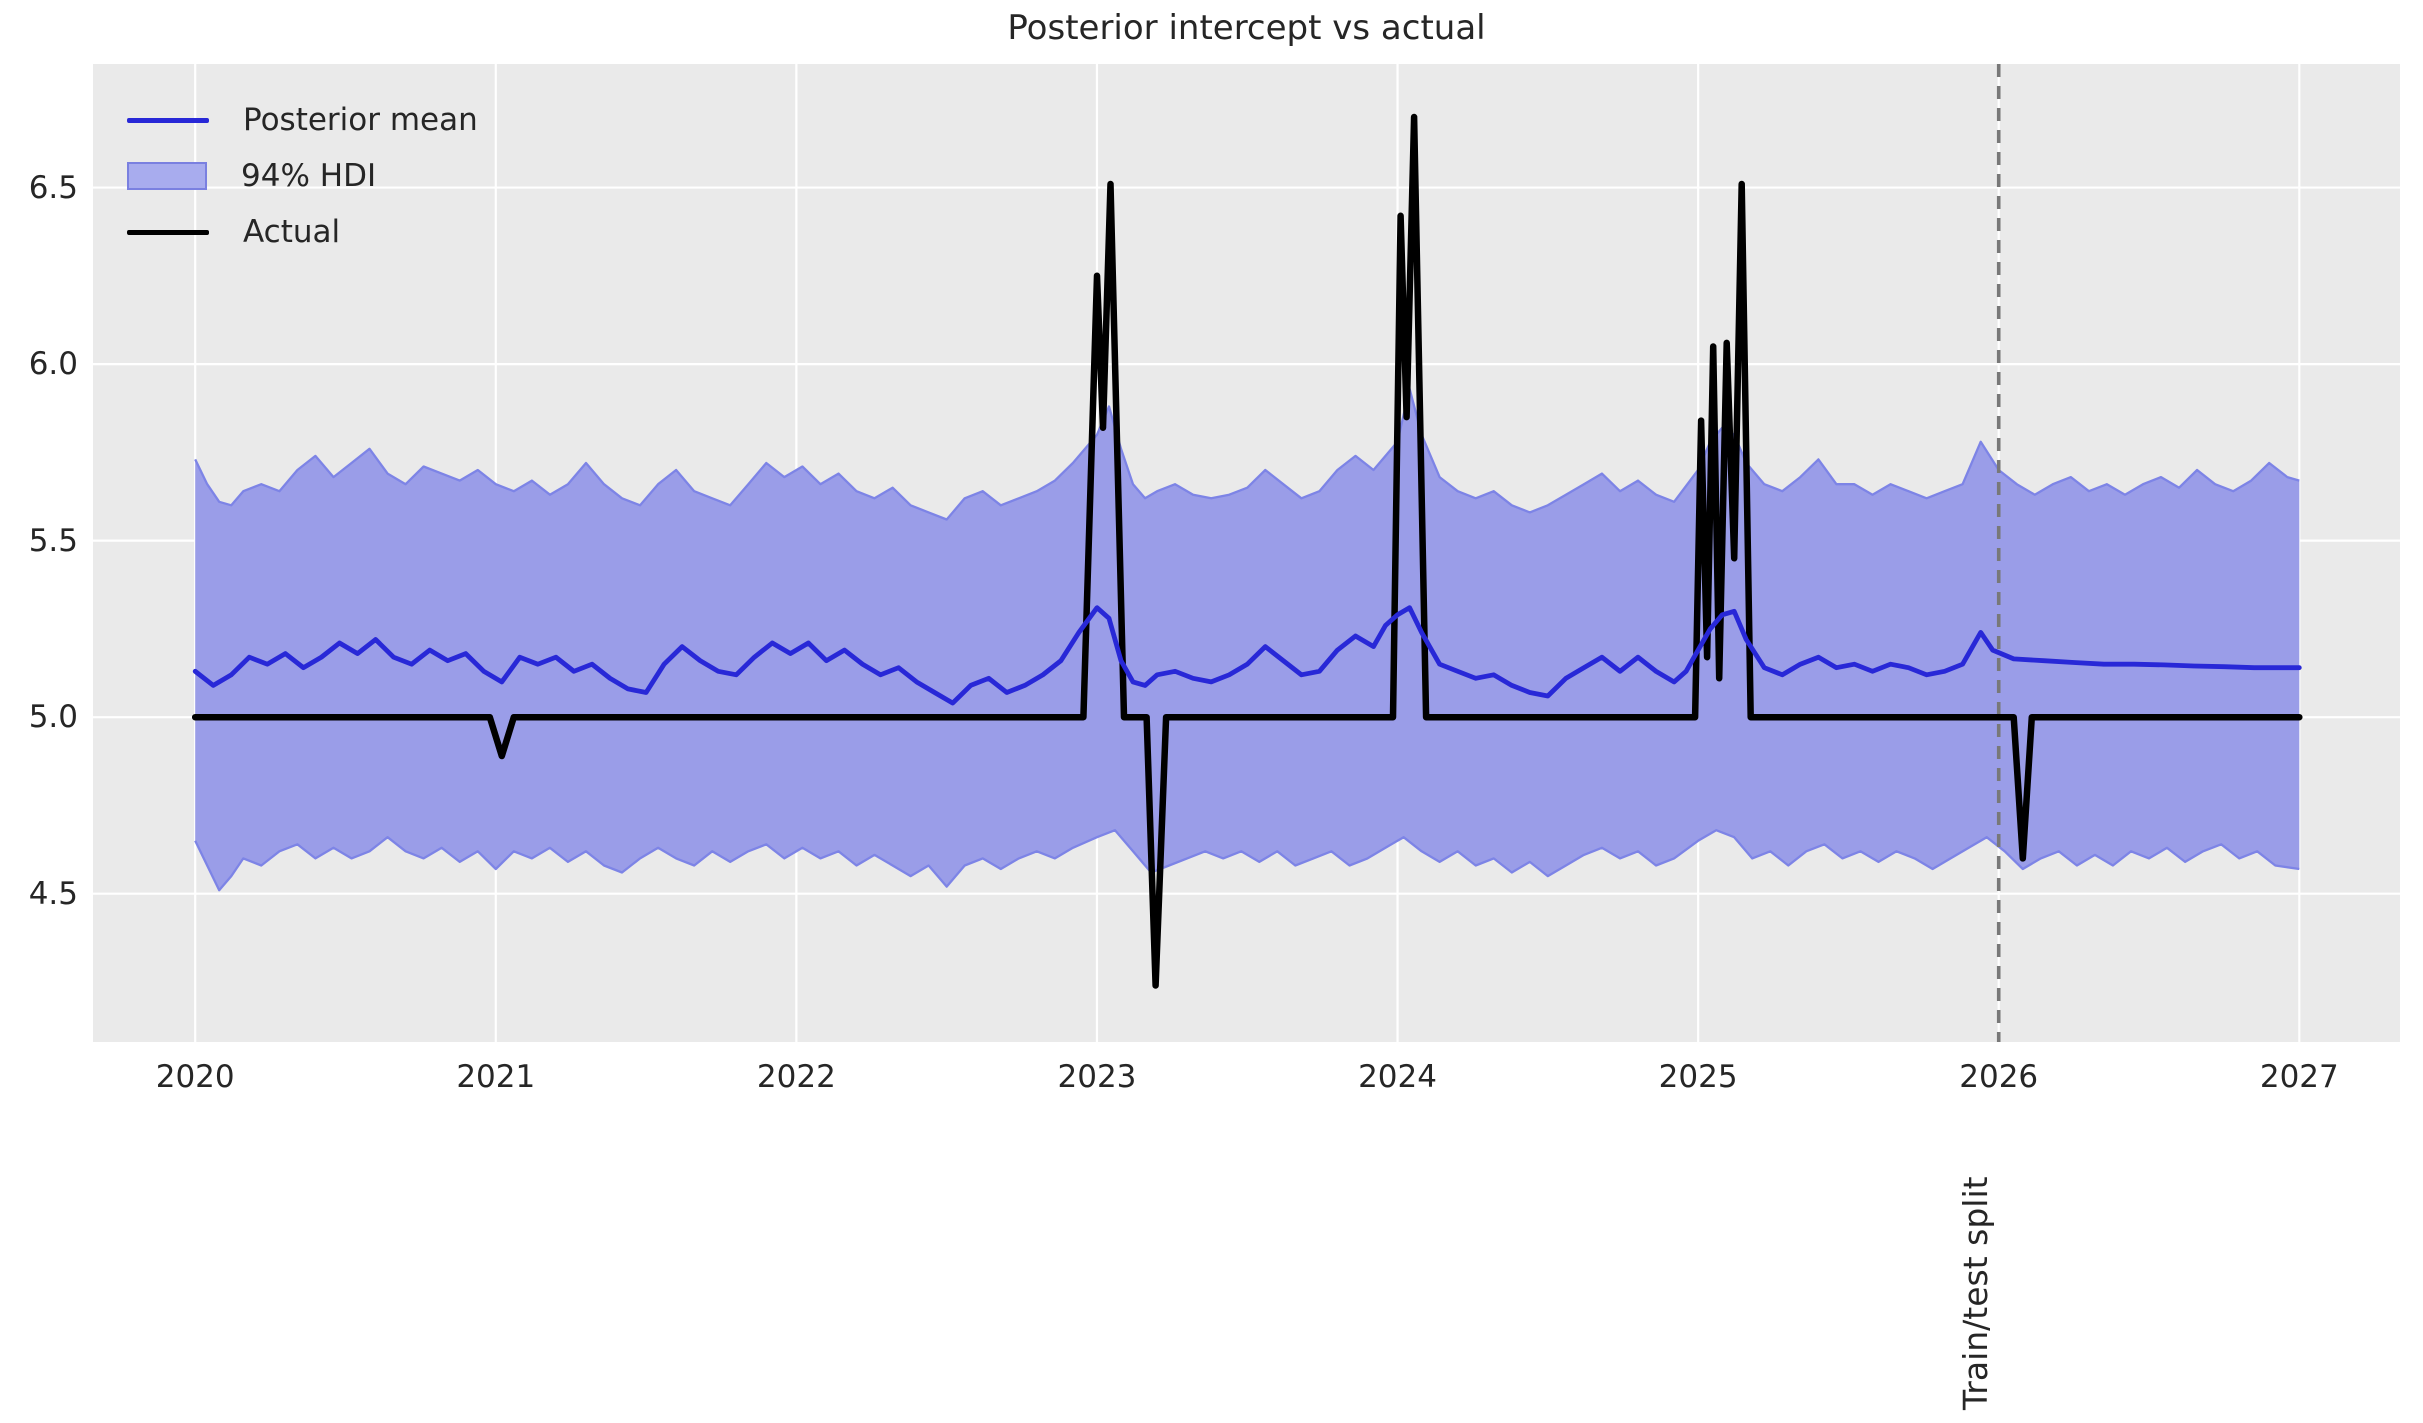 This screenshot has height=1423, width=2423. Describe the element at coordinates (167, 176) in the screenshot. I see `hdi-band-swatch` at that location.